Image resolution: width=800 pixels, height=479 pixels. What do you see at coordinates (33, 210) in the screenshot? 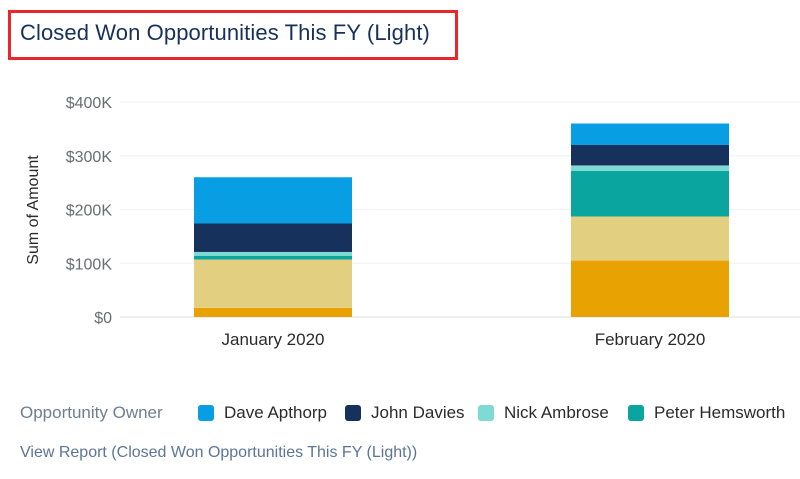
I see `y-axis-label: Sum of Amount` at bounding box center [33, 210].